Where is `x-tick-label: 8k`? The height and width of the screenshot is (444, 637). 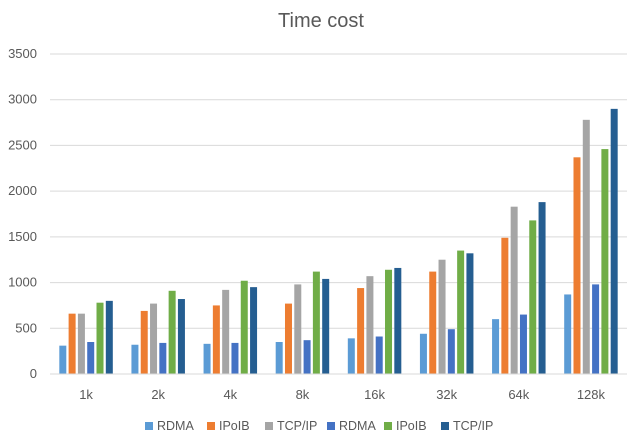
x-tick-label: 8k is located at coordinates (303, 394).